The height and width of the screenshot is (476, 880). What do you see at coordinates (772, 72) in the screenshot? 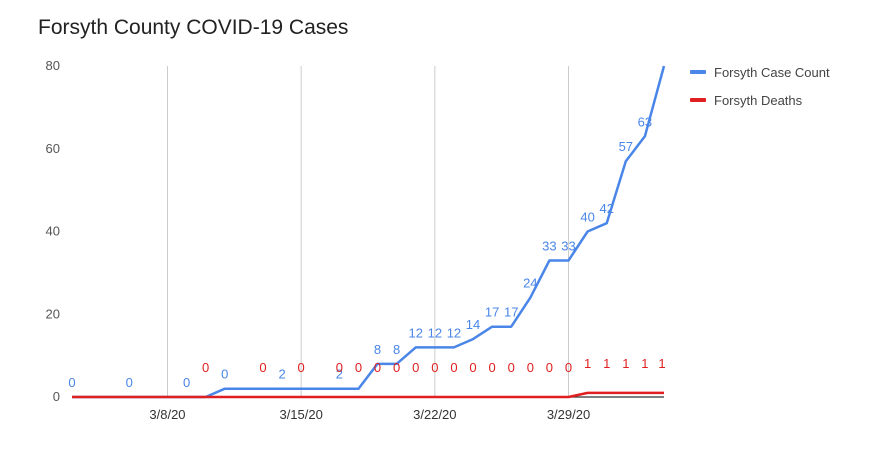
I see `legend-label-cases: Forsyth Case Count` at bounding box center [772, 72].